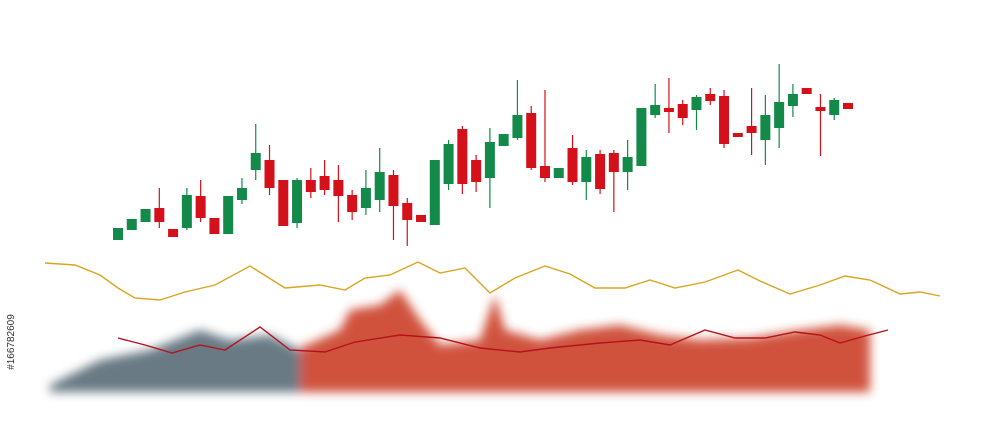  I want to click on image-id: #166782609, so click(11, 342).